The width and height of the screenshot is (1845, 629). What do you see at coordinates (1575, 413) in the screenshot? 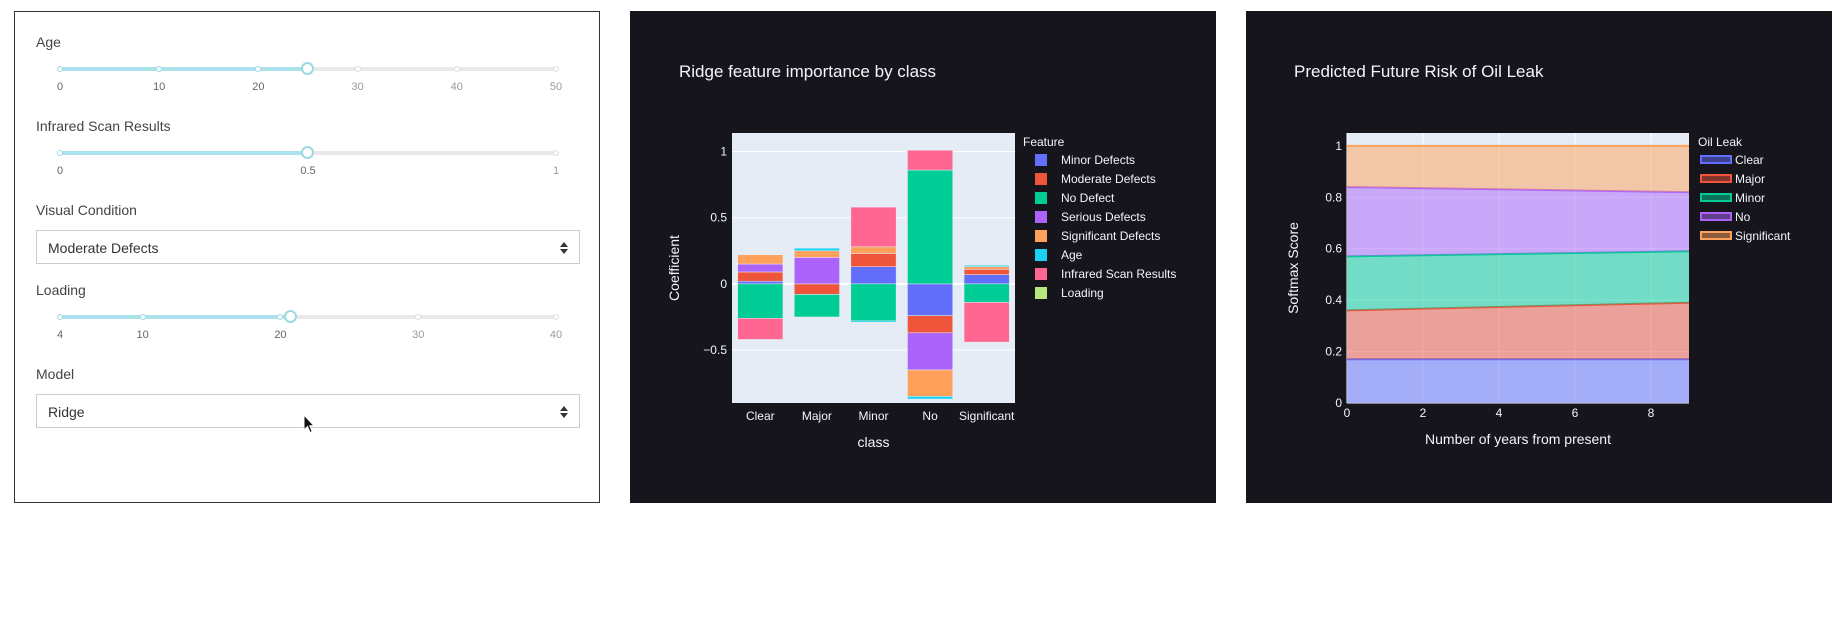
I see `x-tick-label: 6` at bounding box center [1575, 413].